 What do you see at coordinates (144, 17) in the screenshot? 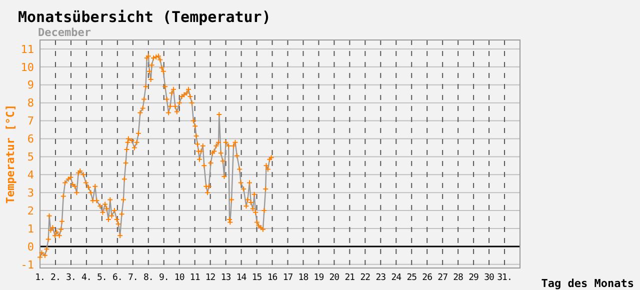
I see `chart-title: Monatsübersicht (Temperatur)` at bounding box center [144, 17].